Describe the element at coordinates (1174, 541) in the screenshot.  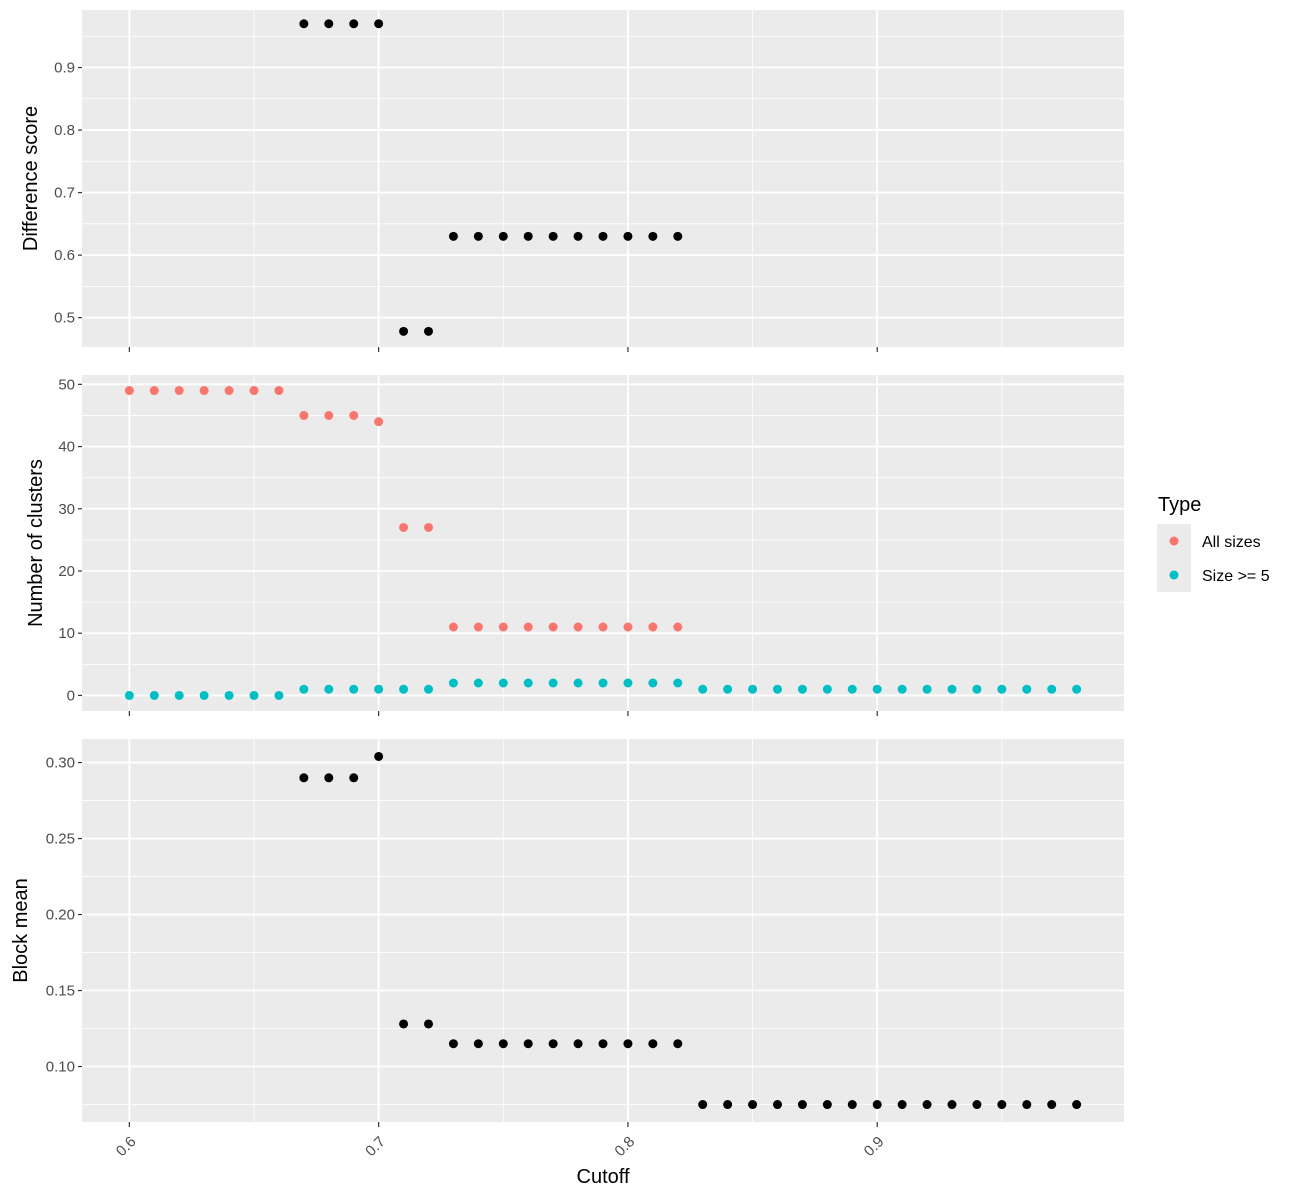
I see `legend-key-all-sizes` at that location.